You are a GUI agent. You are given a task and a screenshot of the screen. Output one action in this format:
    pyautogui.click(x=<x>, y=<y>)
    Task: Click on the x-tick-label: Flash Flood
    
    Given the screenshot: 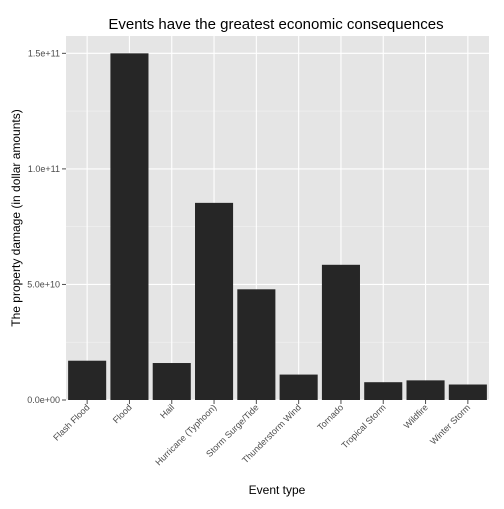 What is the action you would take?
    pyautogui.click(x=71, y=422)
    